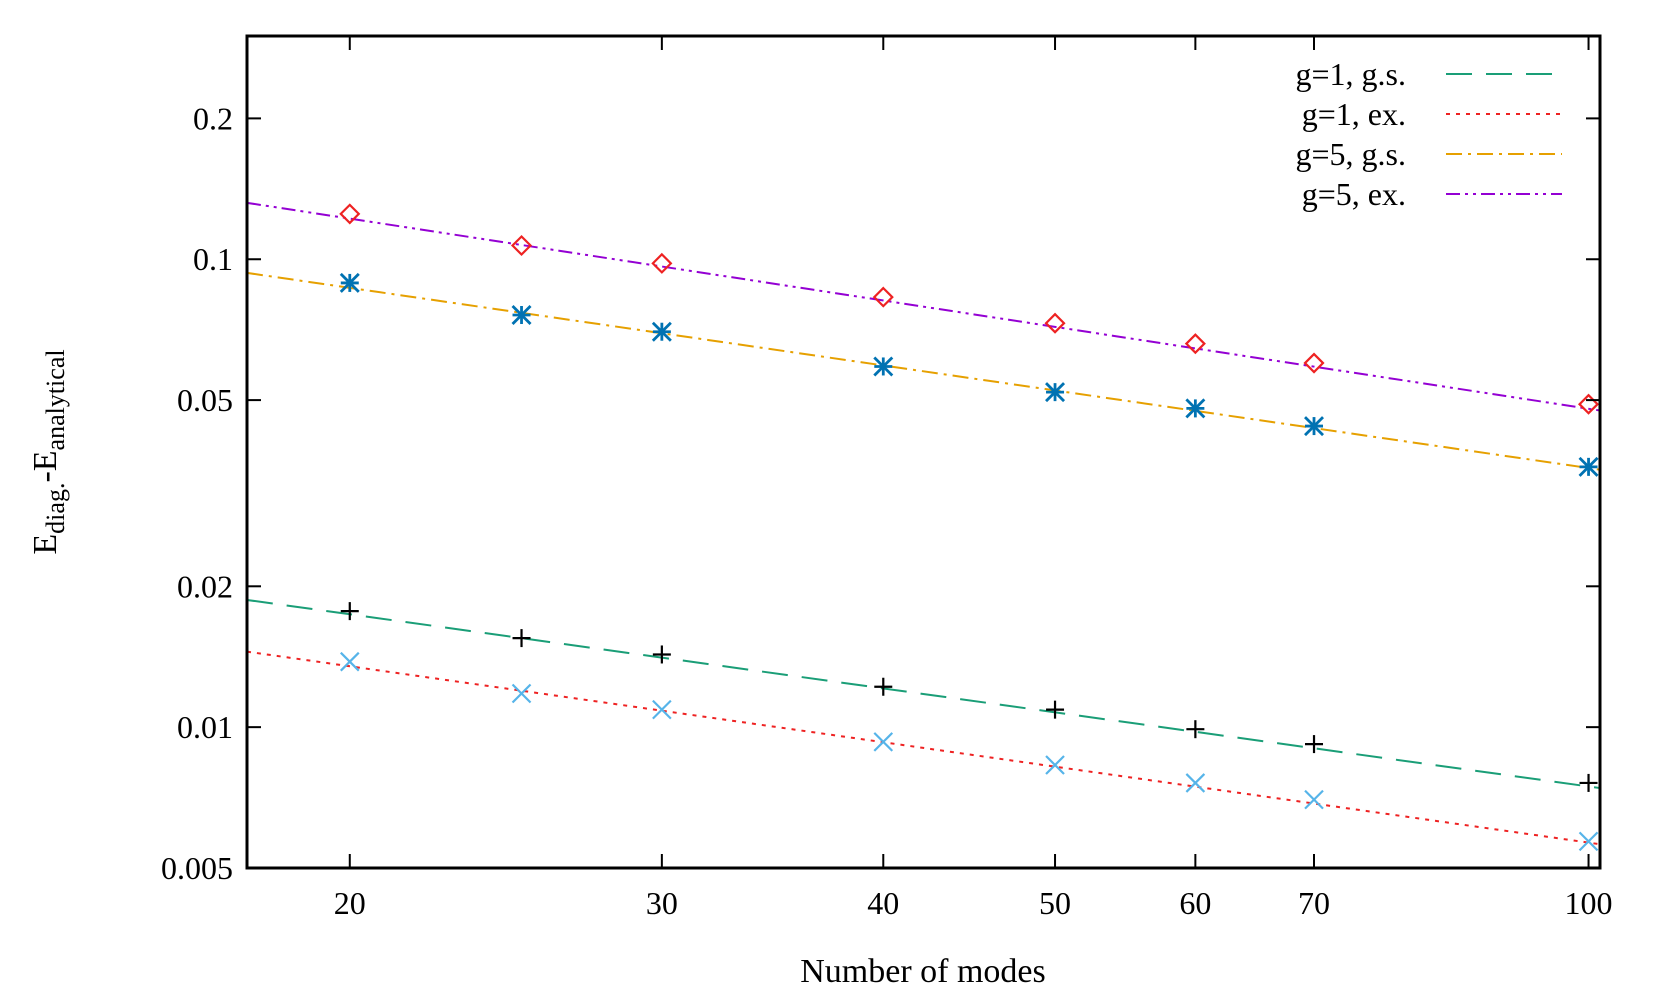 This screenshot has height=992, width=1661. I want to click on x-tick-label: 50, so click(1055, 903).